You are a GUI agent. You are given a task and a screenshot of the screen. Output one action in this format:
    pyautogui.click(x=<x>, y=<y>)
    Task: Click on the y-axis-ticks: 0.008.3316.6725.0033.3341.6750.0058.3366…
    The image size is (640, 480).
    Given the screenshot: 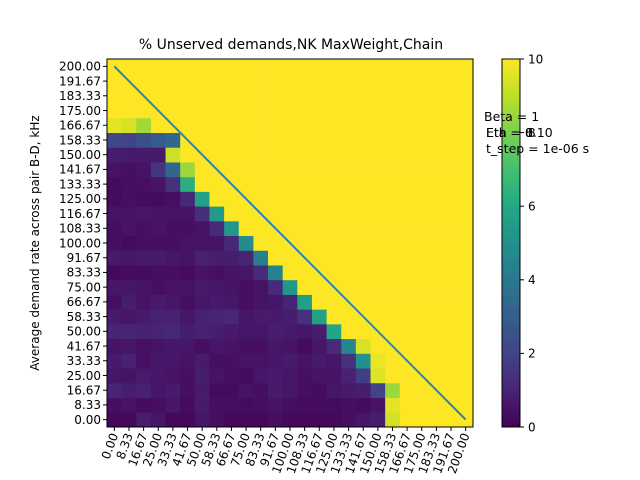 What is the action you would take?
    pyautogui.click(x=83, y=243)
    